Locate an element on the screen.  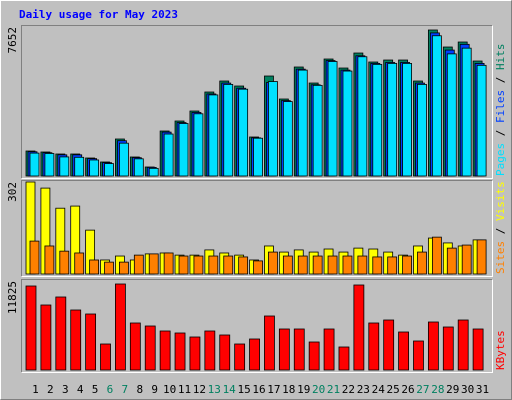
x-tick-label: 18 is located at coordinates (288, 389).